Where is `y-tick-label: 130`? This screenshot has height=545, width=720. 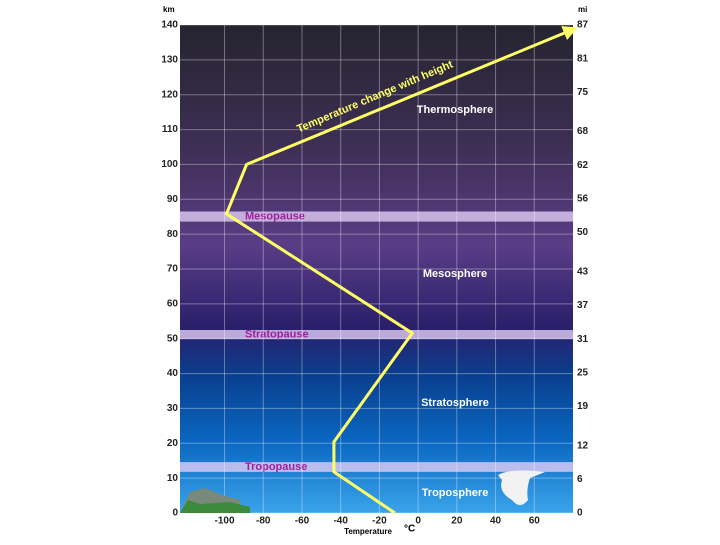 y-tick-label: 130 is located at coordinates (169, 59).